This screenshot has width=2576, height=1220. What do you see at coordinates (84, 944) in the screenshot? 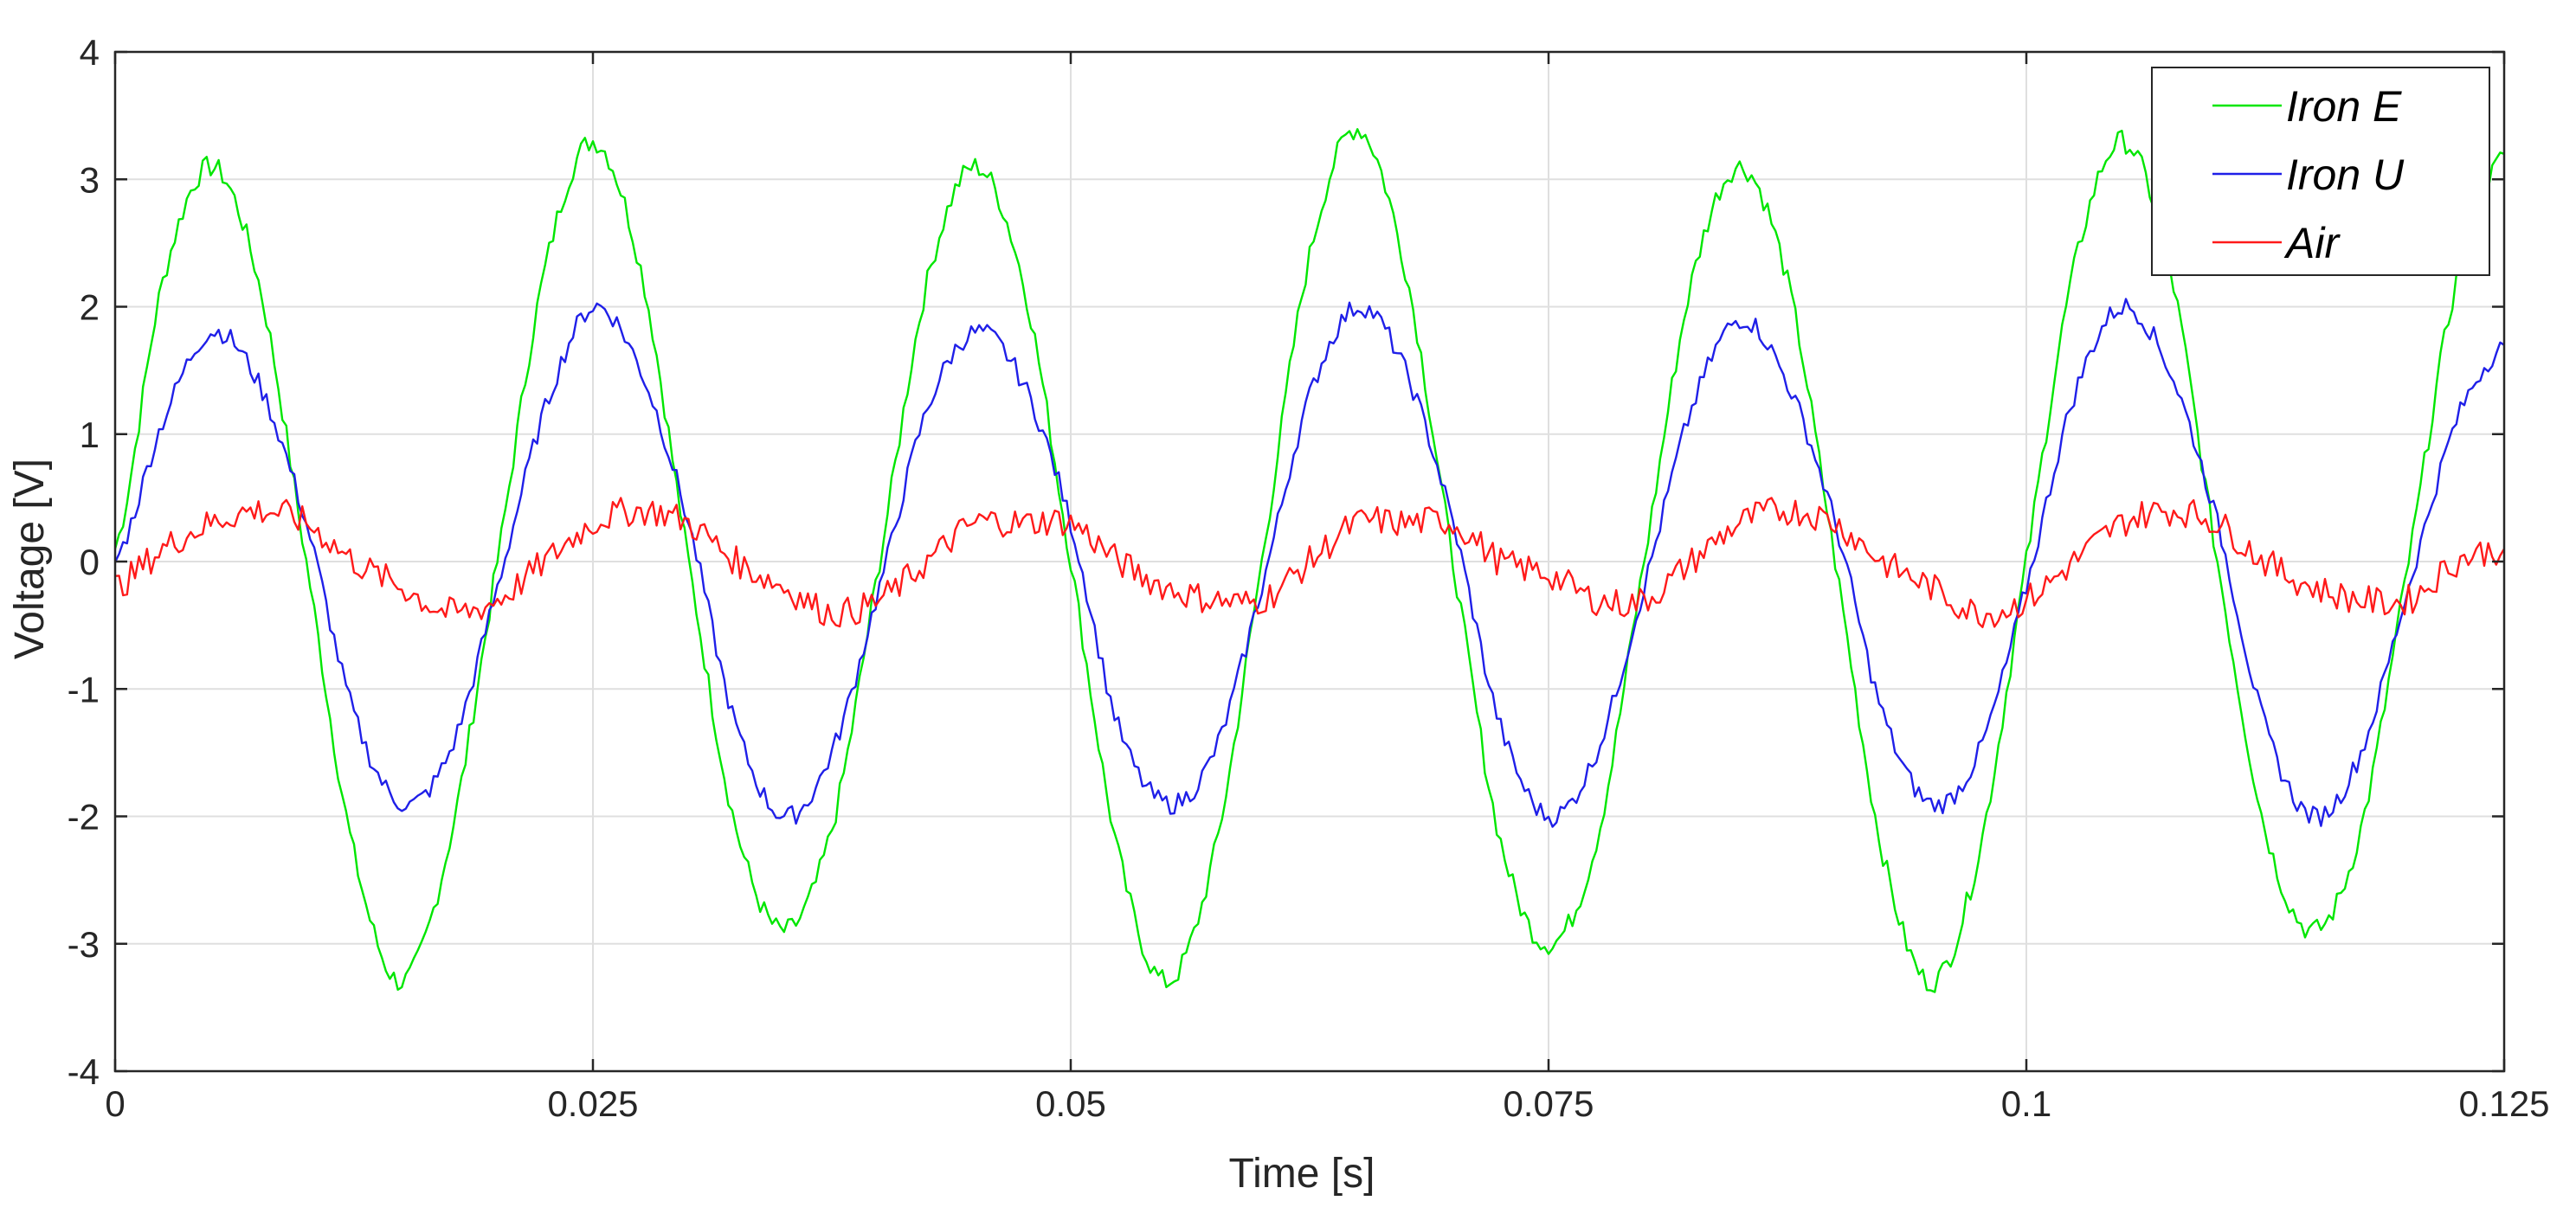
I see `y-tick-label: -3` at bounding box center [84, 944].